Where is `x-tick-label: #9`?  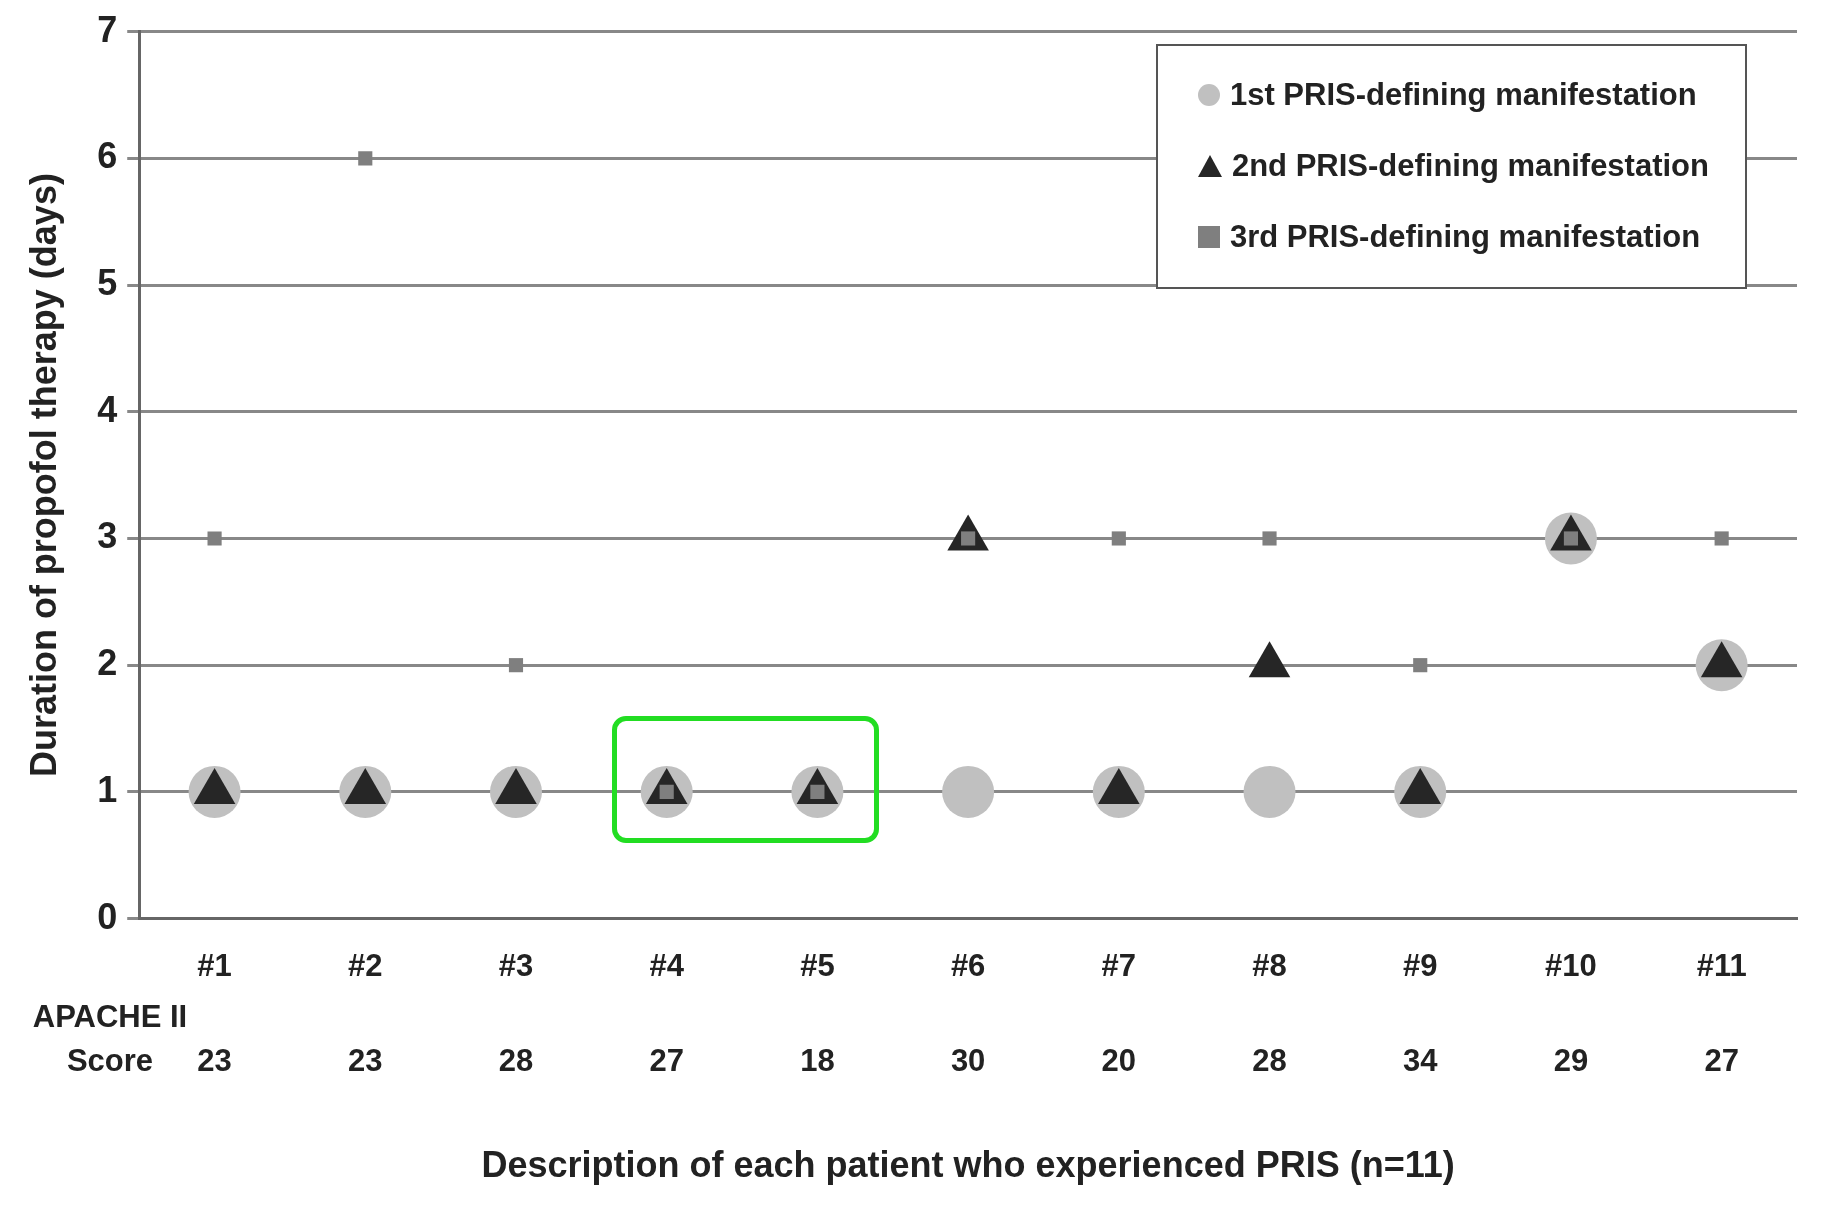
x-tick-label: #9 is located at coordinates (1420, 965).